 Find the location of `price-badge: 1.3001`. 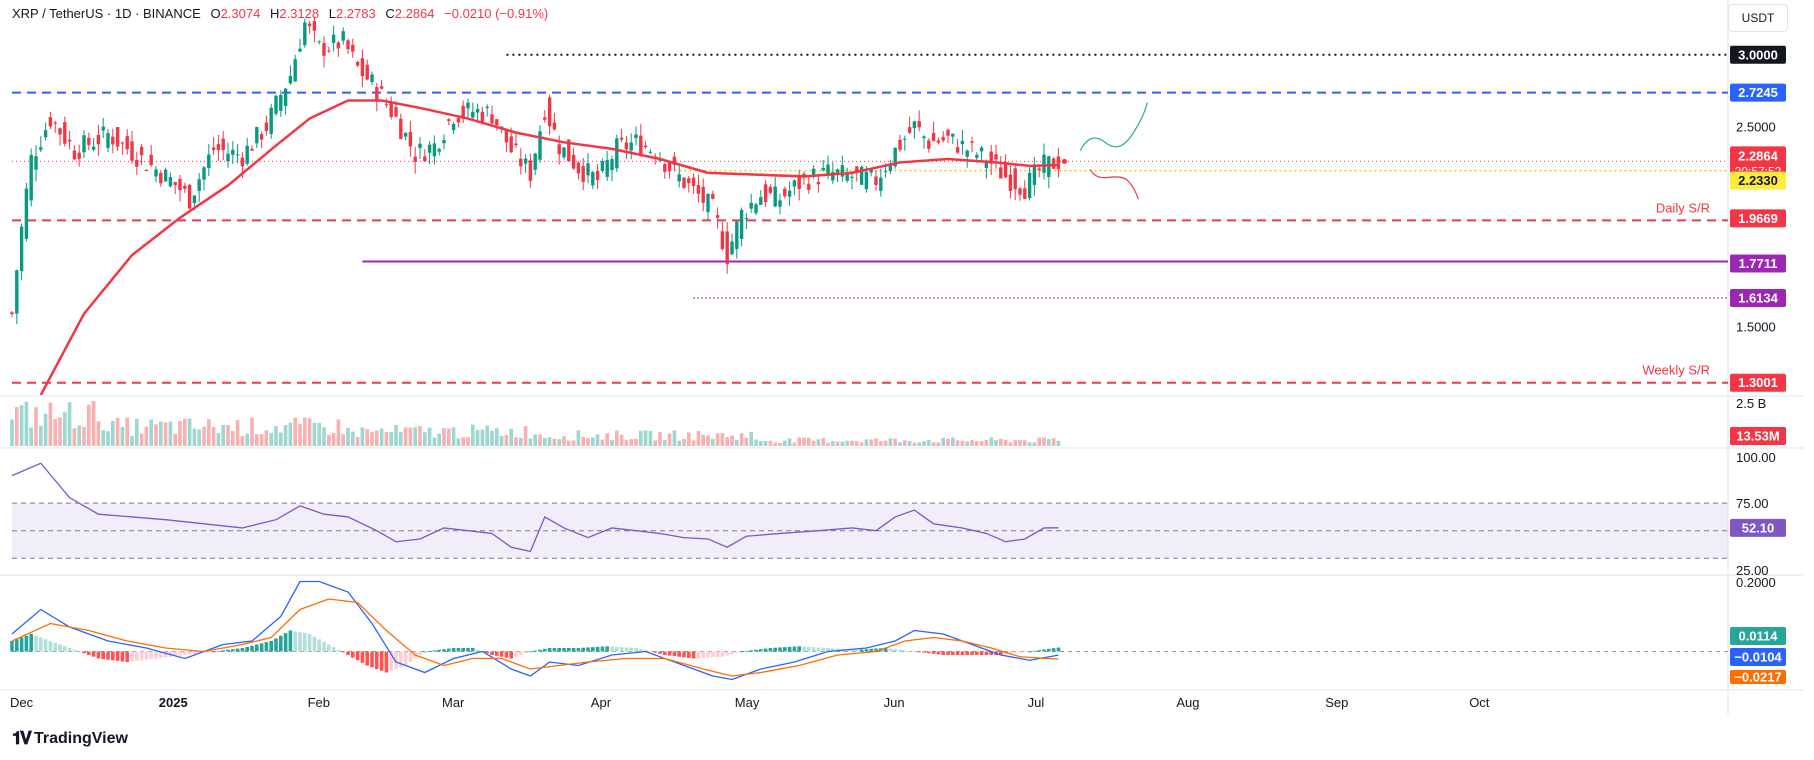

price-badge: 1.3001 is located at coordinates (1758, 382).